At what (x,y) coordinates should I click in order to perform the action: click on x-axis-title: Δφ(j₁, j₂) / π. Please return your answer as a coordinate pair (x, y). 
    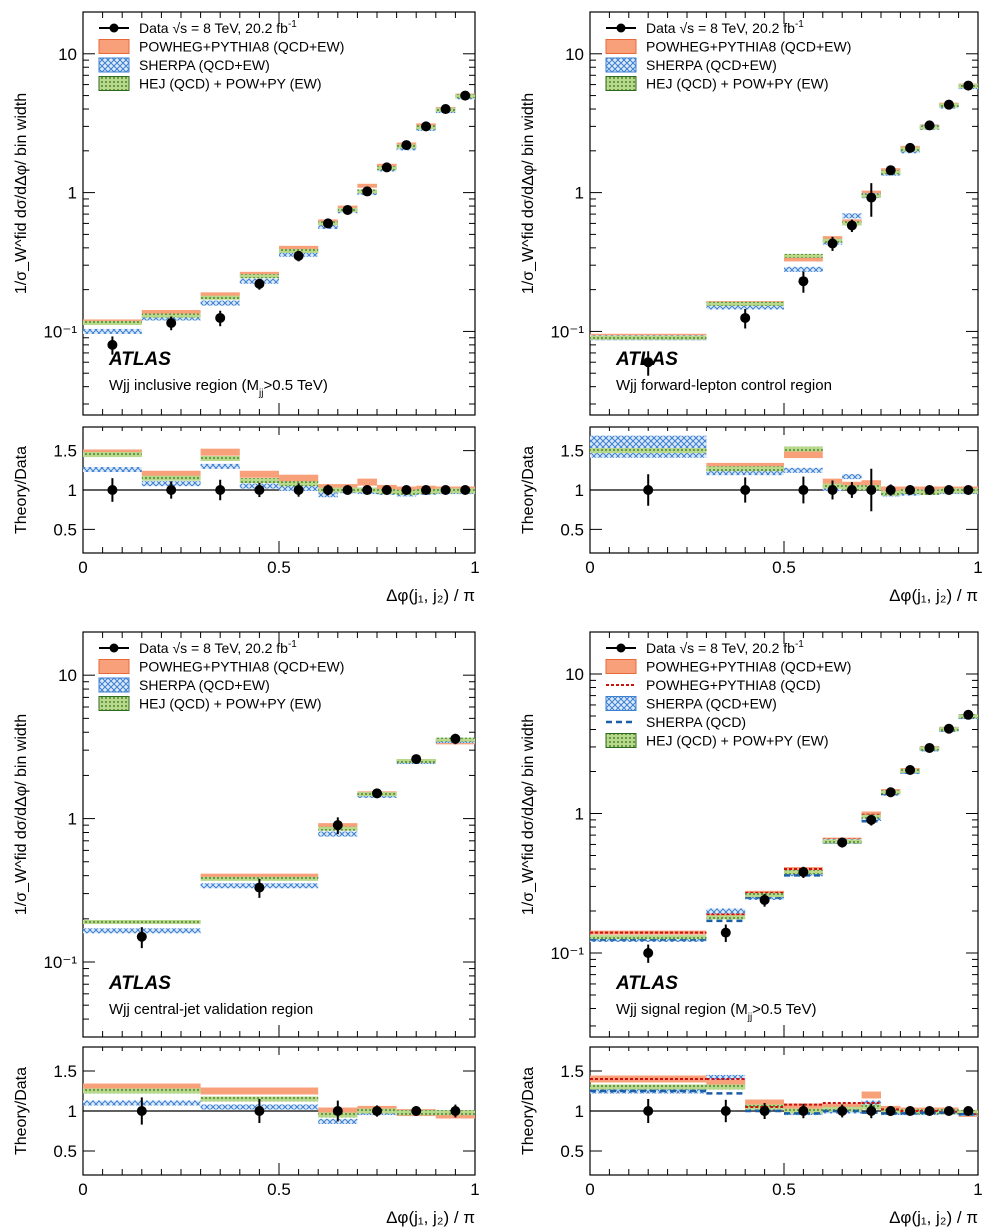
    Looking at the image, I should click on (933, 1217).